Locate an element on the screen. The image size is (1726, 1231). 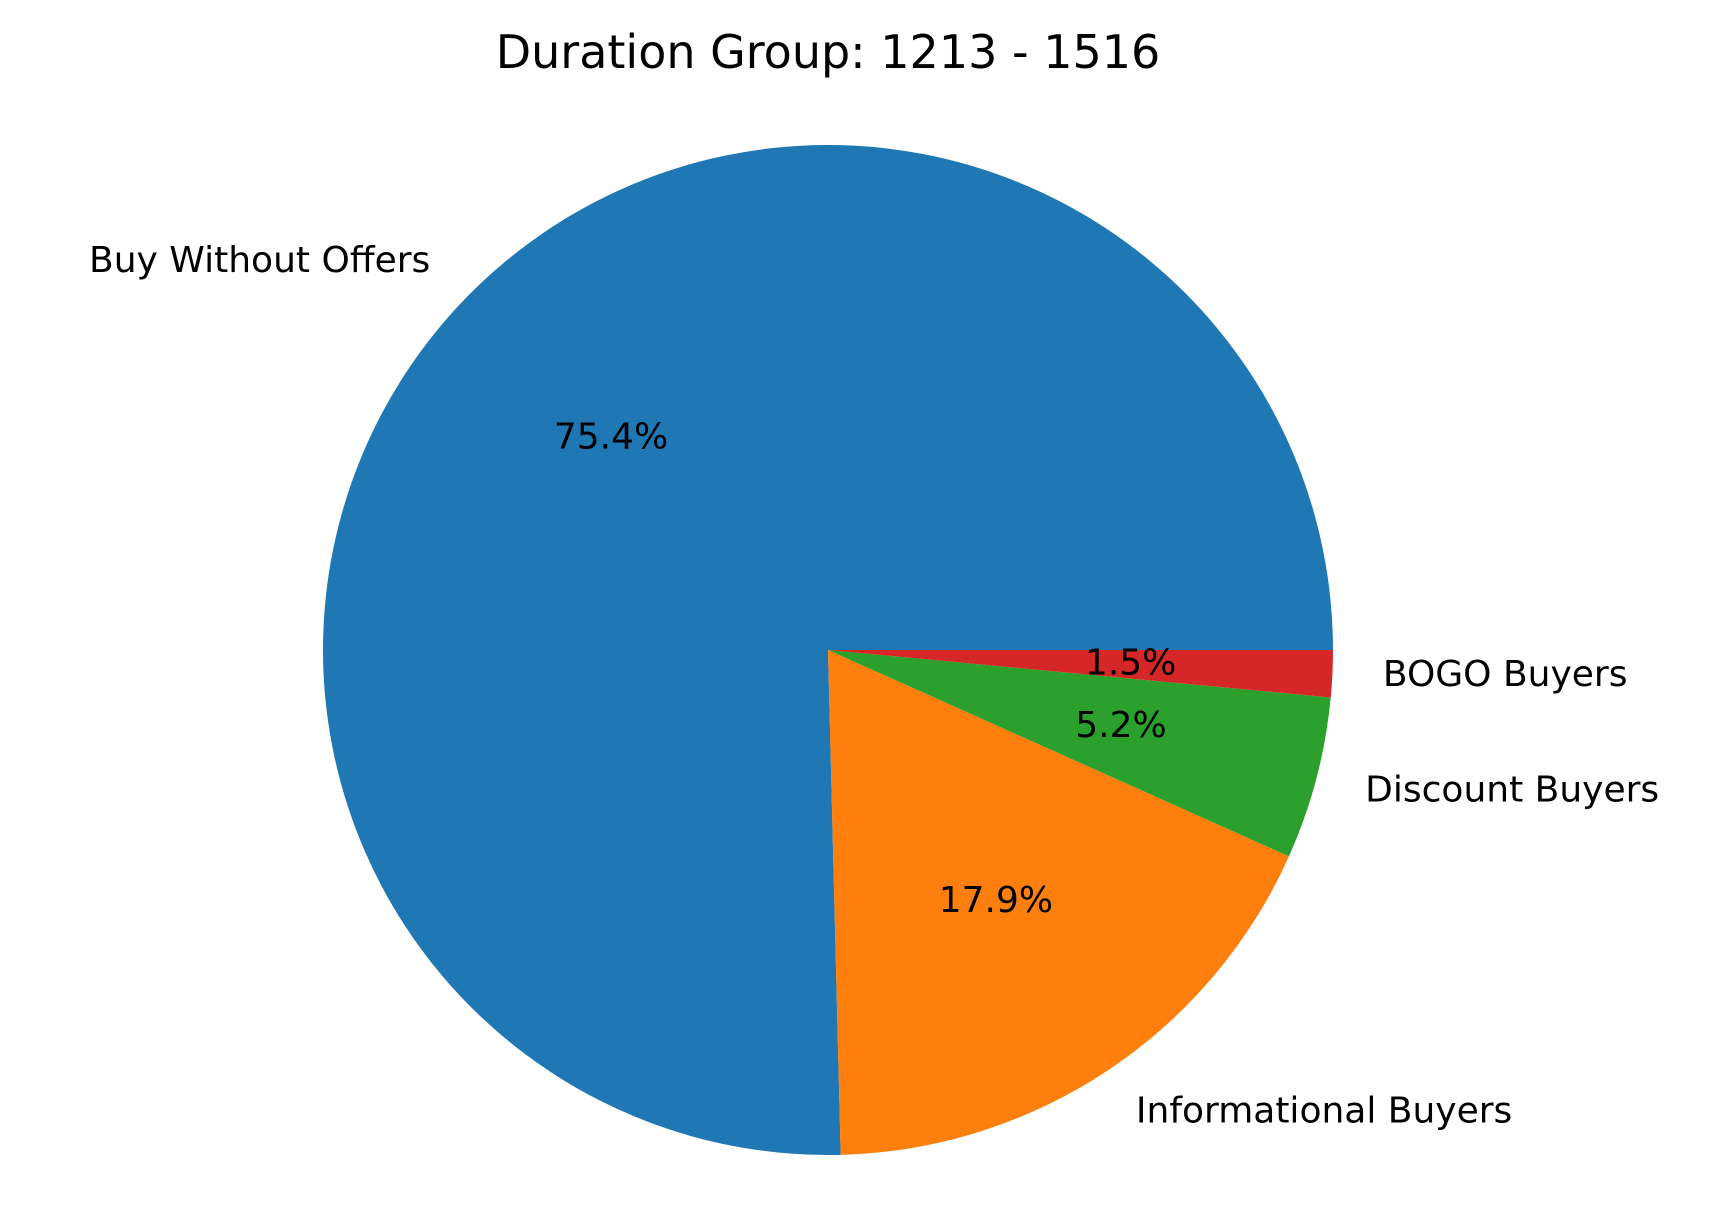
slice-percentage-label: 1.5% is located at coordinates (1130, 662).